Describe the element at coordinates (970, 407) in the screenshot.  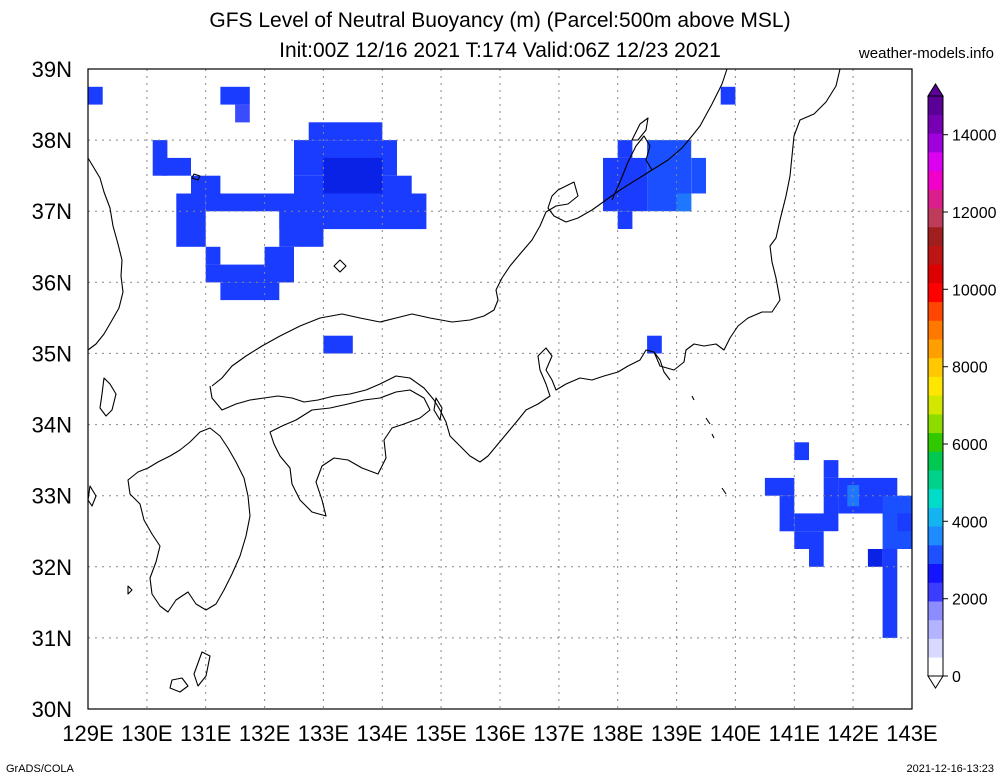
I see `colorbar-labels: 0 2000 4000 6000 8000 10000 12000 14000` at that location.